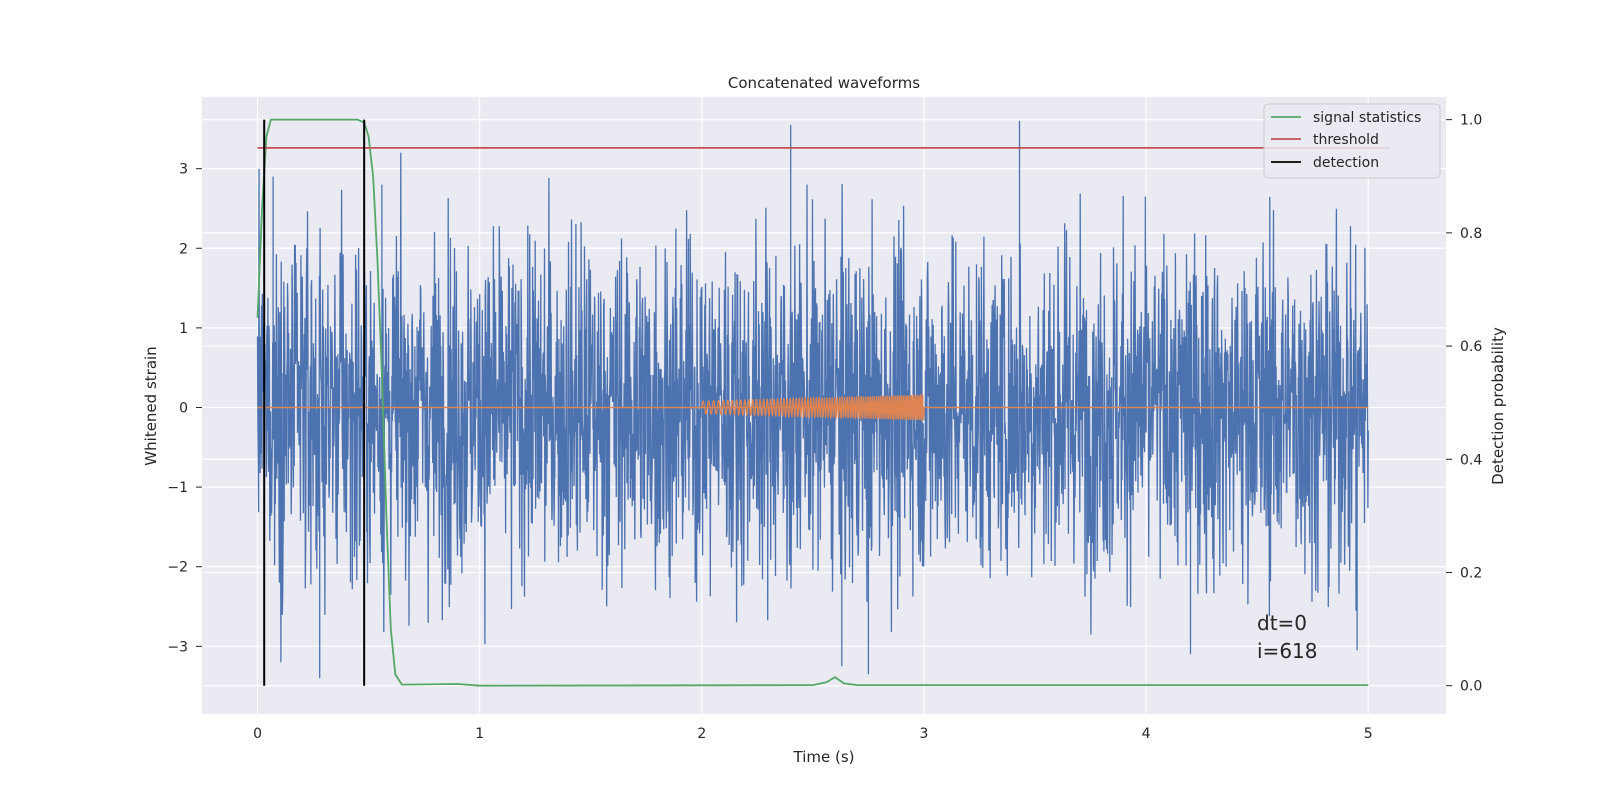 This screenshot has width=1600, height=800. I want to click on x-tick-label: 4, so click(1146, 734).